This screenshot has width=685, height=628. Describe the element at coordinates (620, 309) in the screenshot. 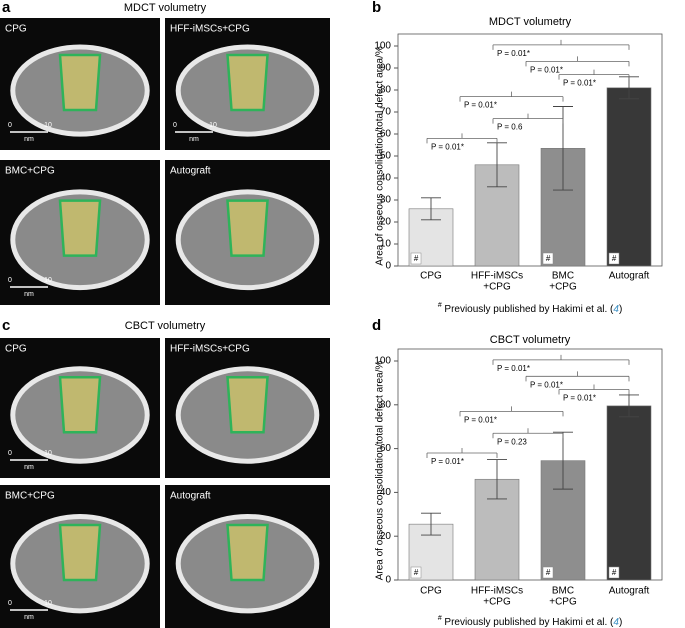

I see `footnote-part: )` at that location.